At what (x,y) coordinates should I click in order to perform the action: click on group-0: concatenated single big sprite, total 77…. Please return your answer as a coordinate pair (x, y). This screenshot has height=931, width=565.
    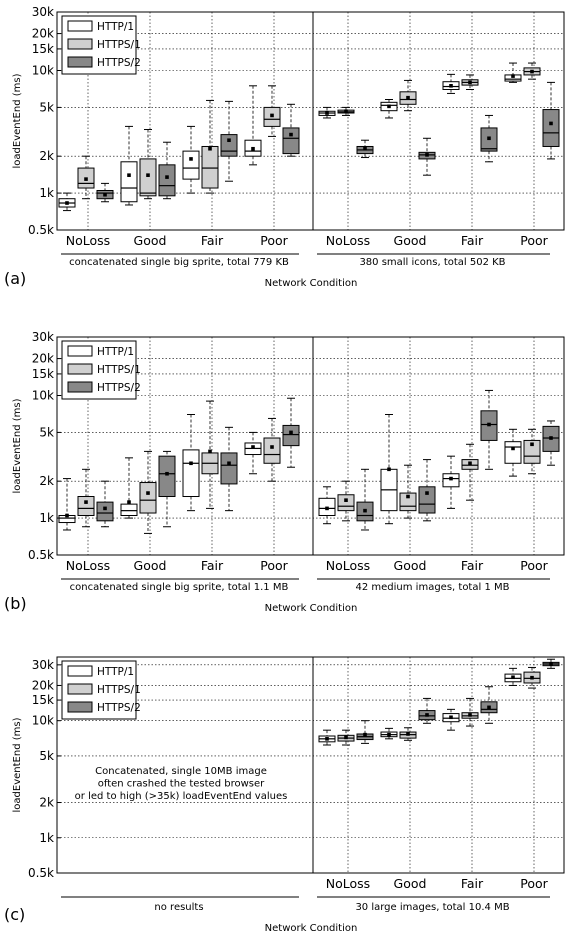
    Looking at the image, I should click on (179, 140).